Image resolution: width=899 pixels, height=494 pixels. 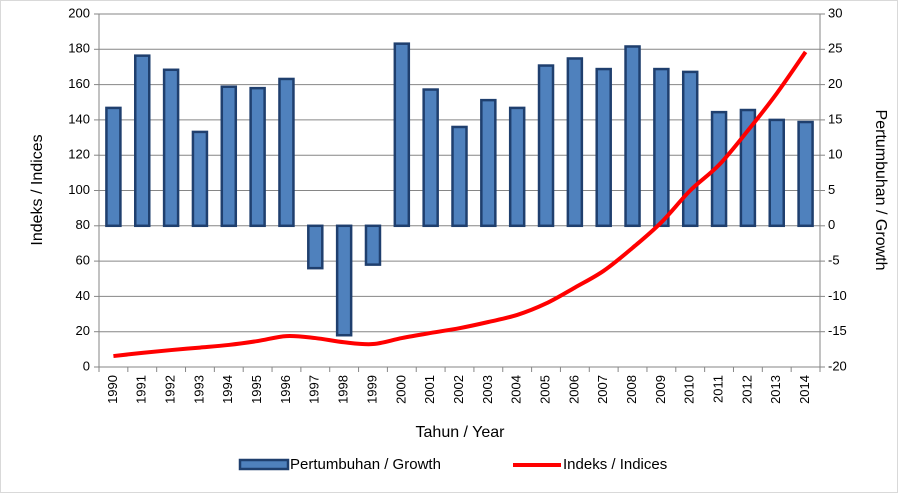 I want to click on y2-tick-label: -15, so click(x=837, y=330).